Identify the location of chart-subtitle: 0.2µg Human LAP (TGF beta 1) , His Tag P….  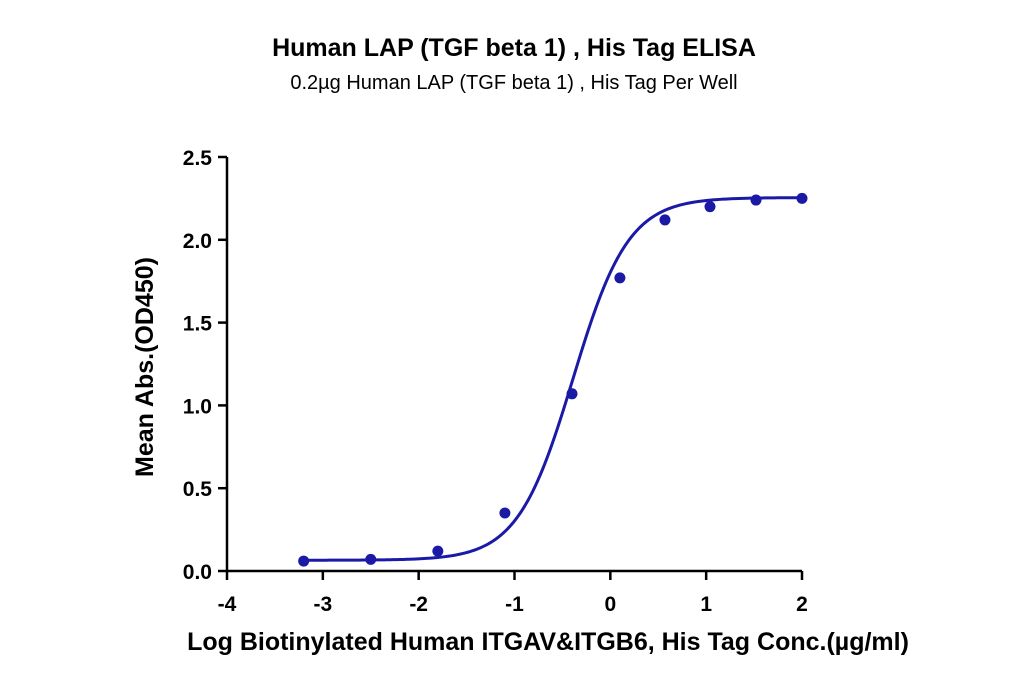
(513, 83).